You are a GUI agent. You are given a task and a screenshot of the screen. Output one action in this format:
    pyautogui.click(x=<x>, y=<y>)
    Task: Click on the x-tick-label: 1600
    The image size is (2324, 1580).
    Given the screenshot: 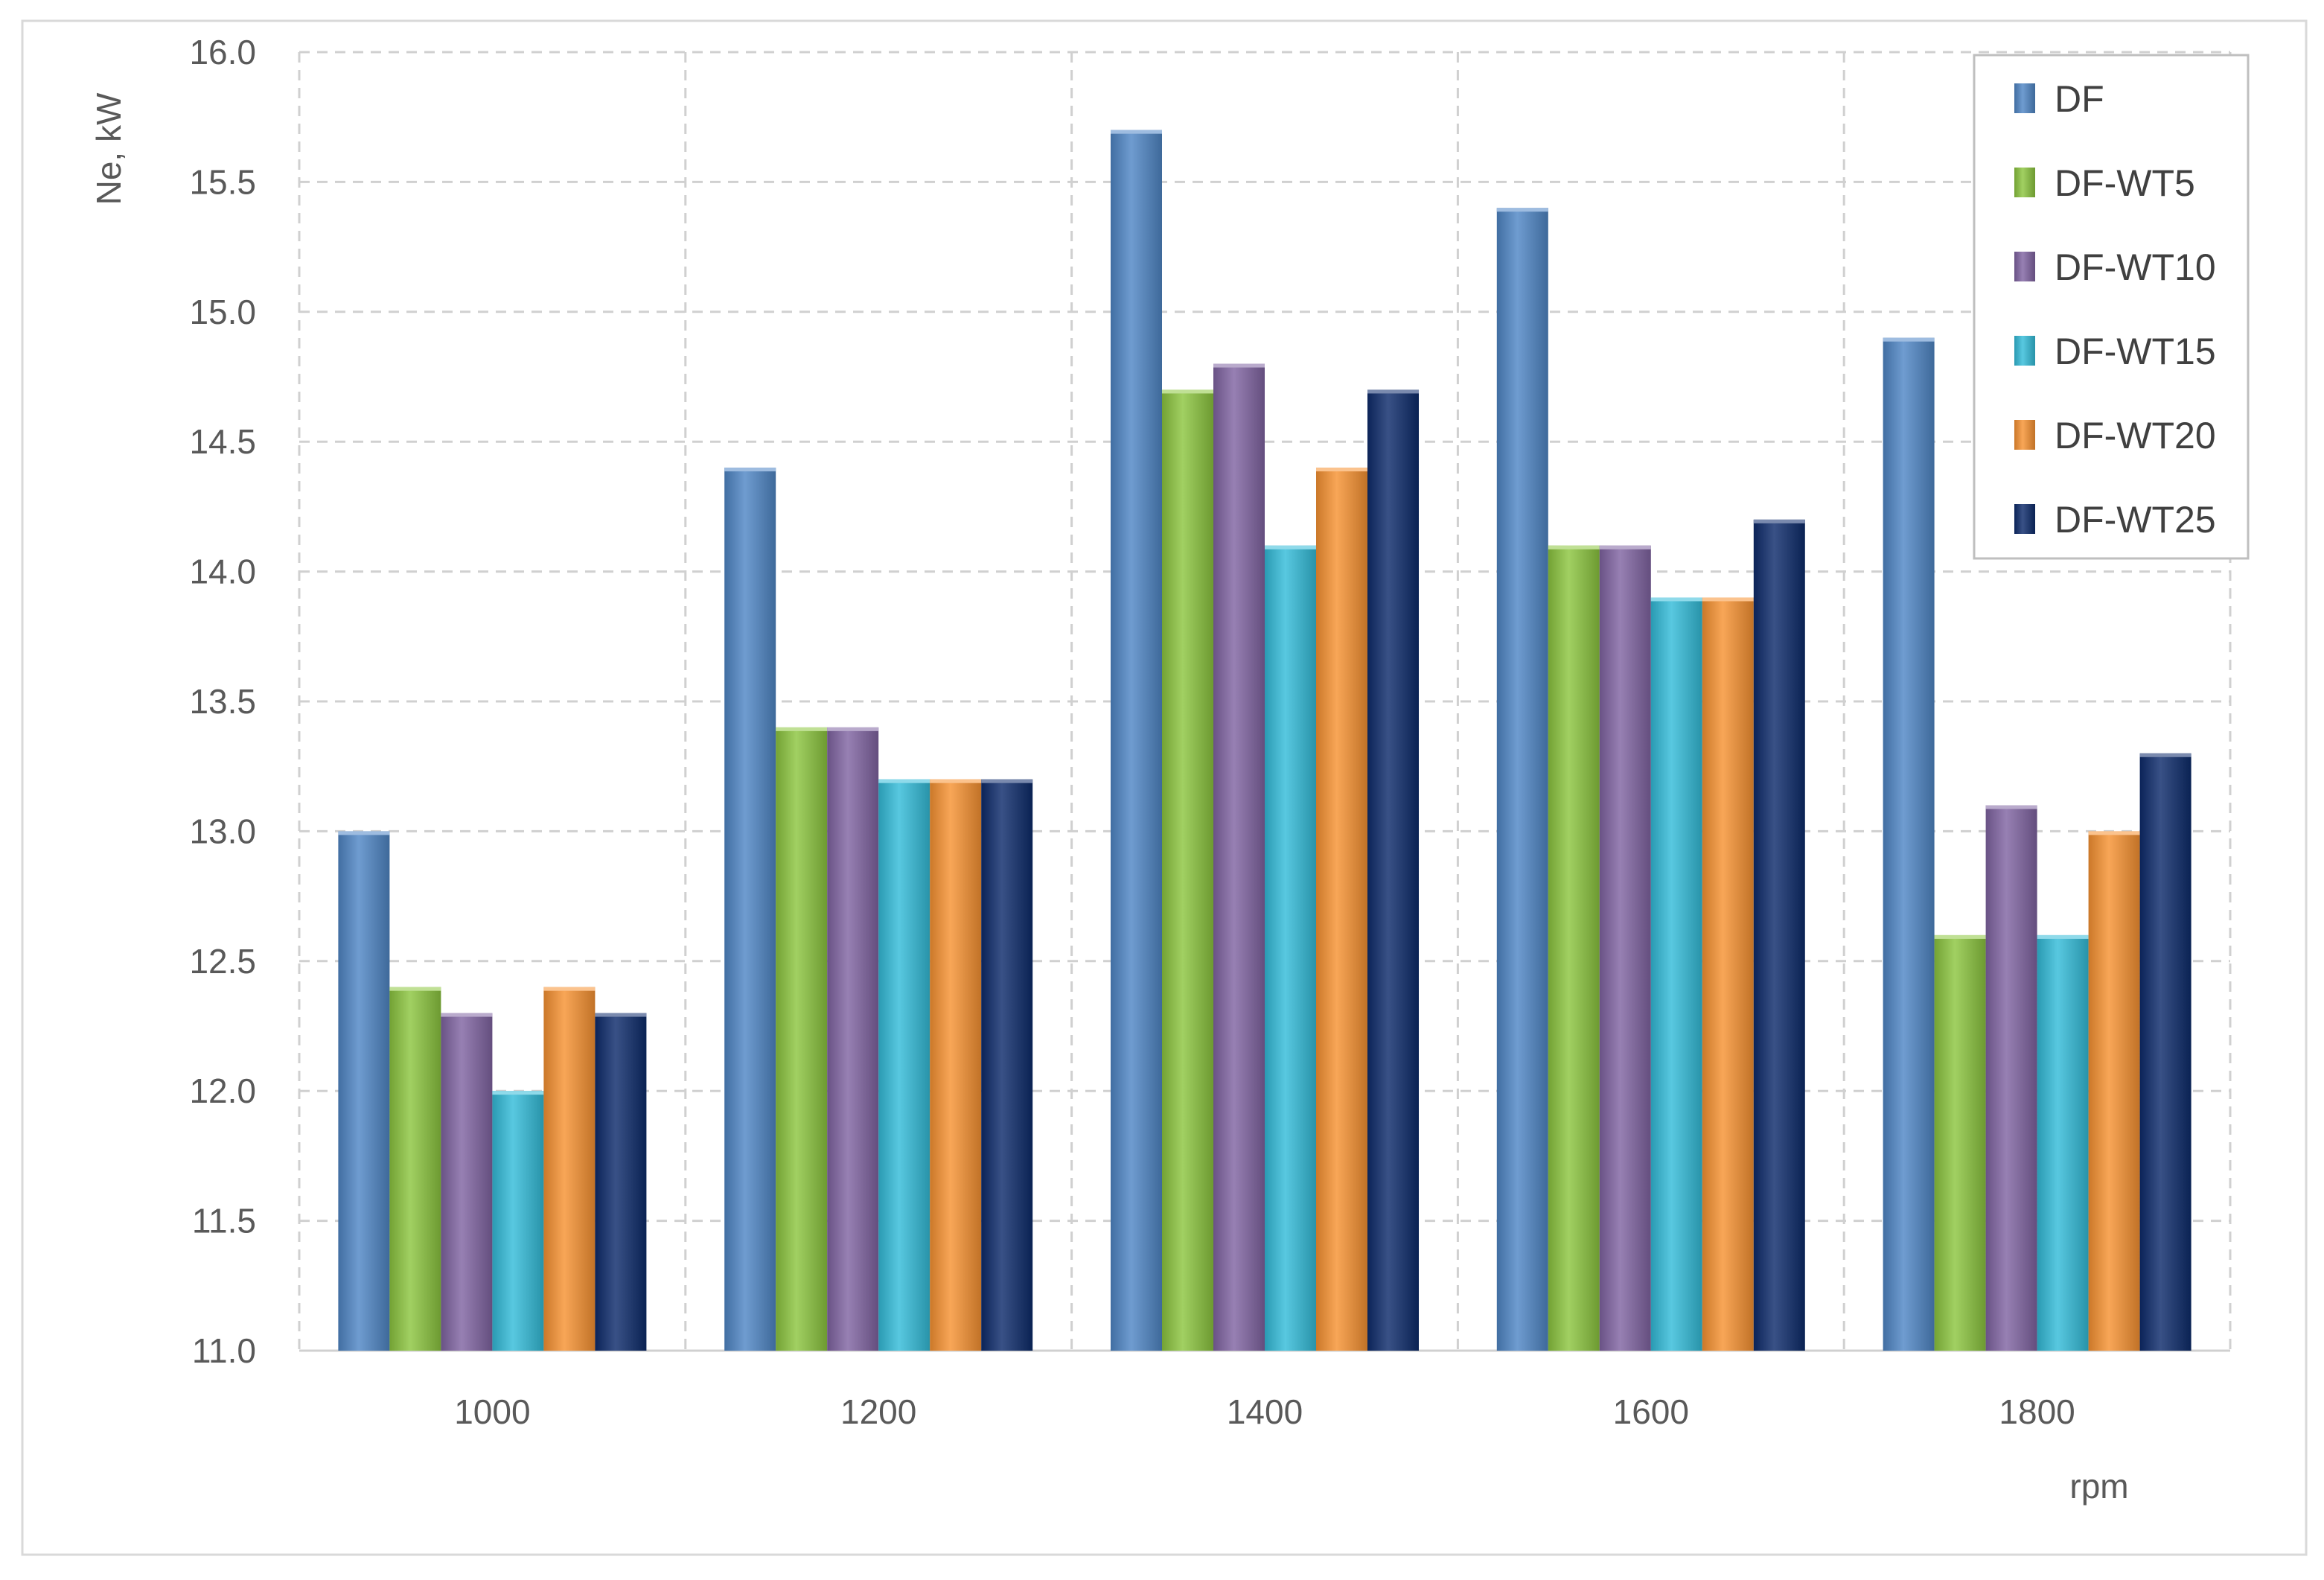 What is the action you would take?
    pyautogui.click(x=1651, y=1412)
    